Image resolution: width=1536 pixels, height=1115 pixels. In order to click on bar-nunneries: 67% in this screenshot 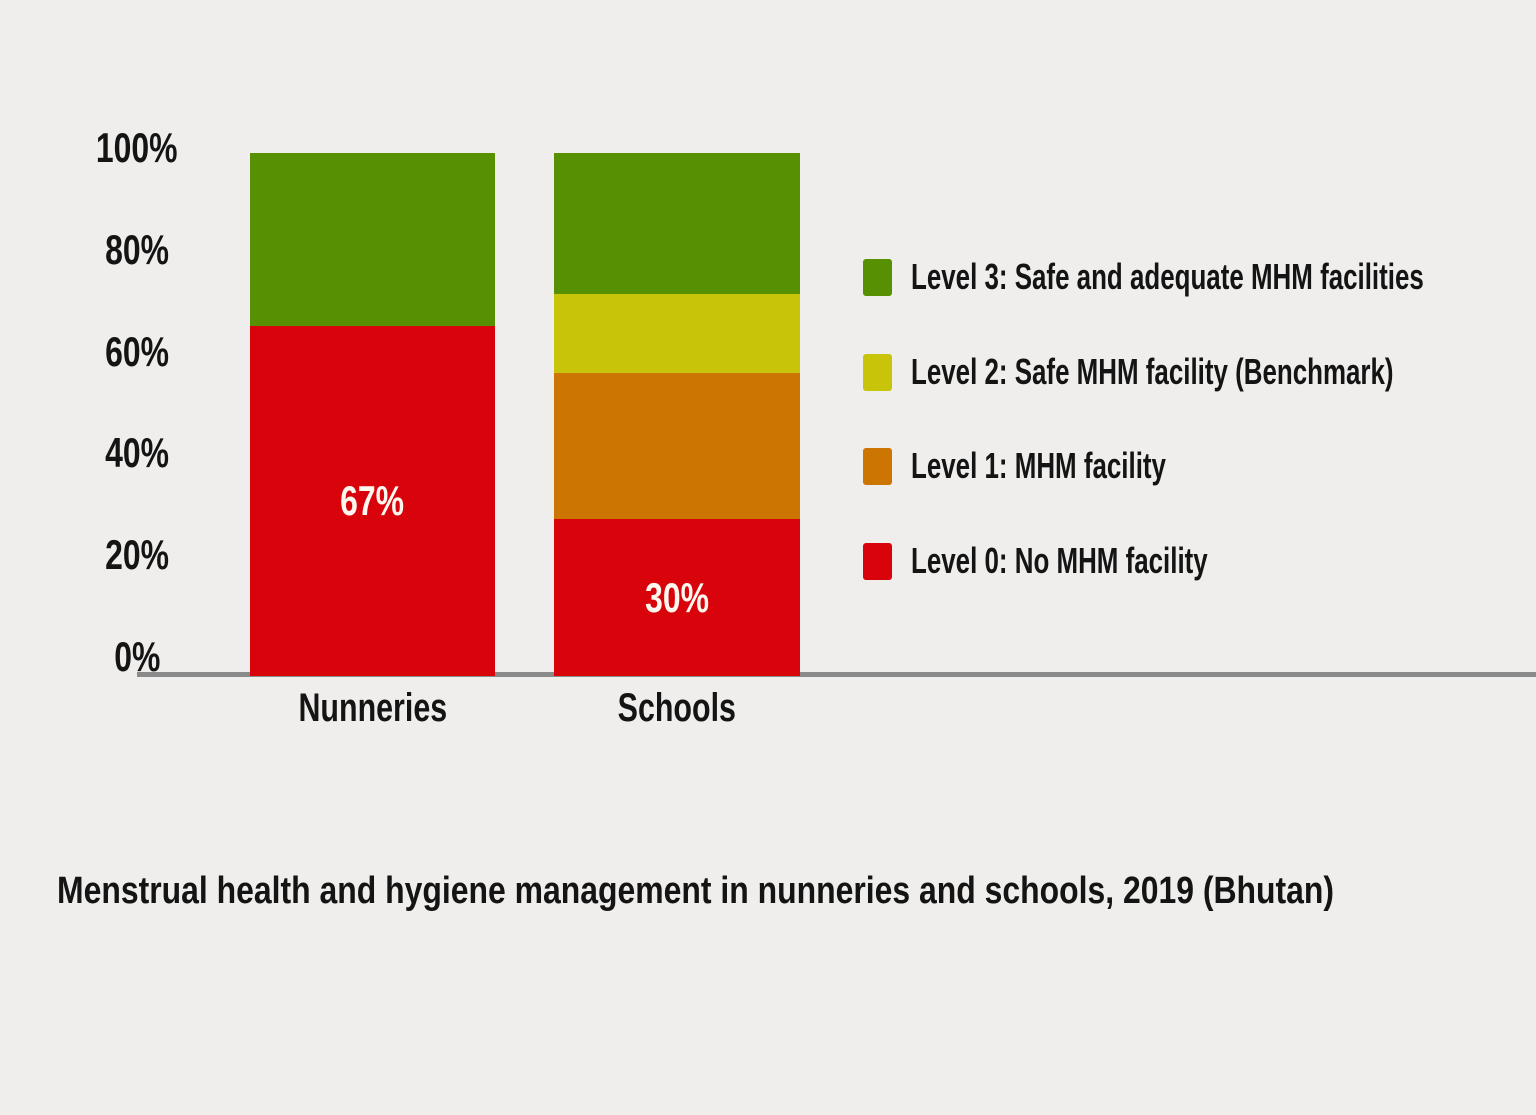, I will do `click(372, 414)`.